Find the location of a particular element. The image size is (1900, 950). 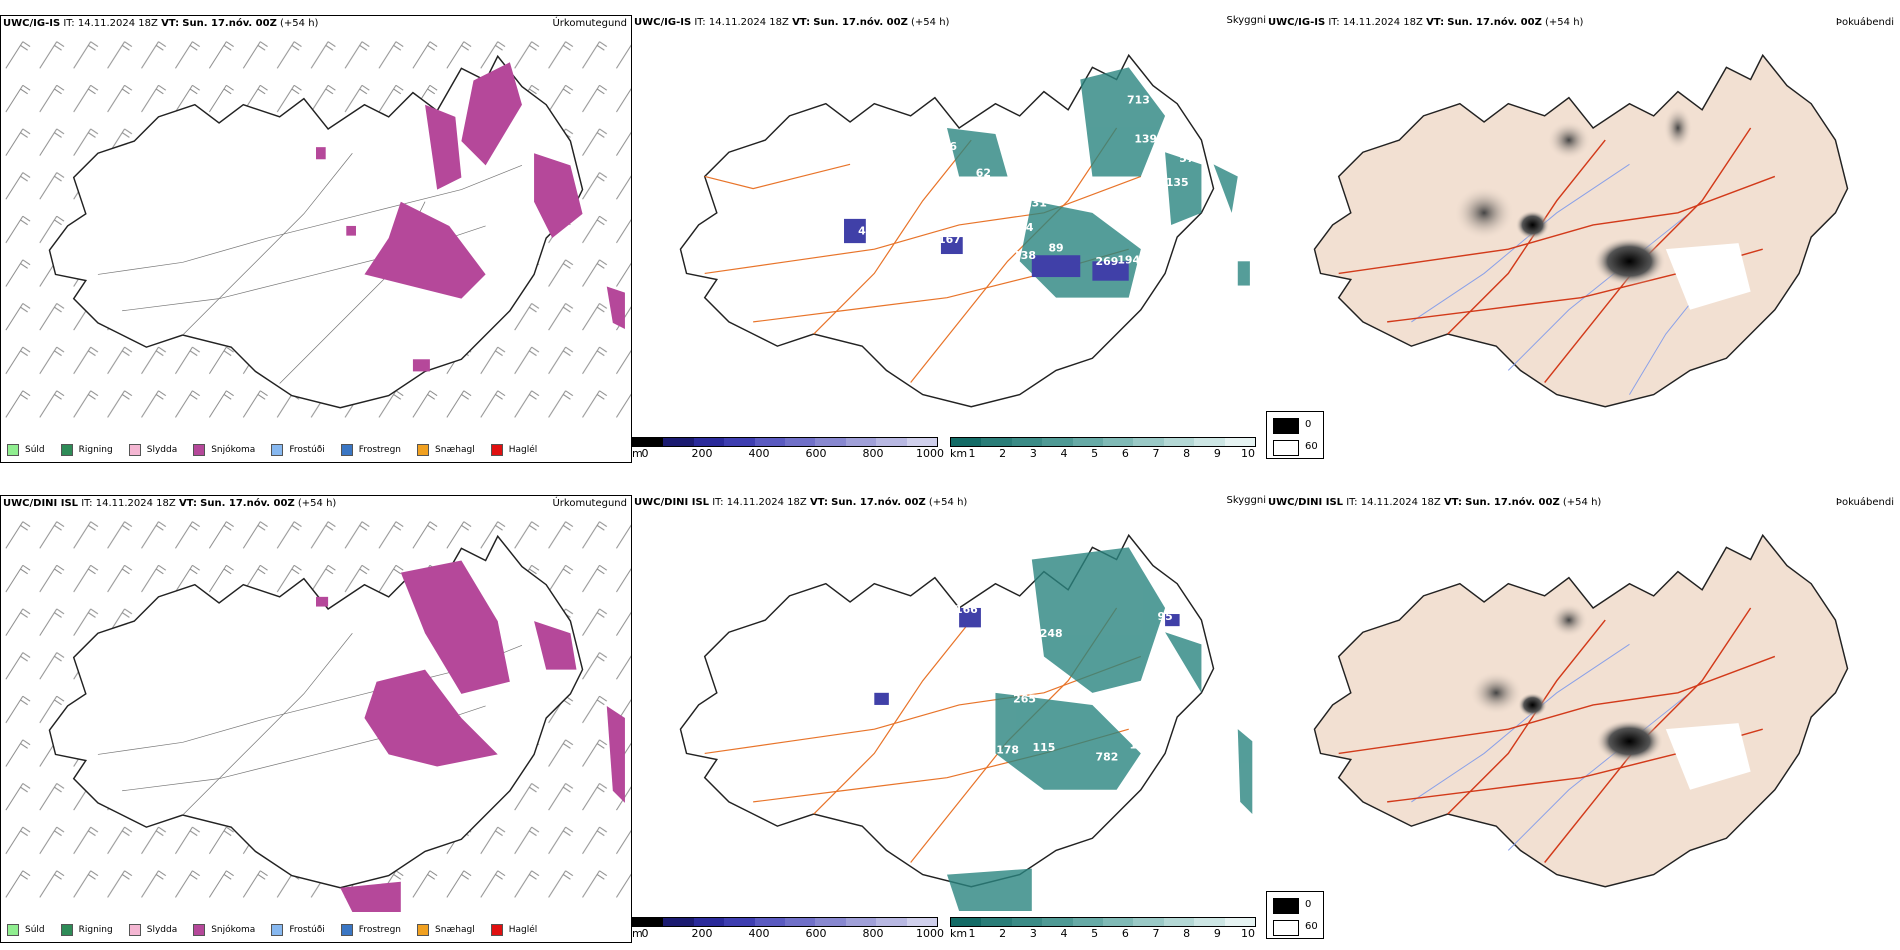

colorbar-unit: km is located at coordinates (959, 453).